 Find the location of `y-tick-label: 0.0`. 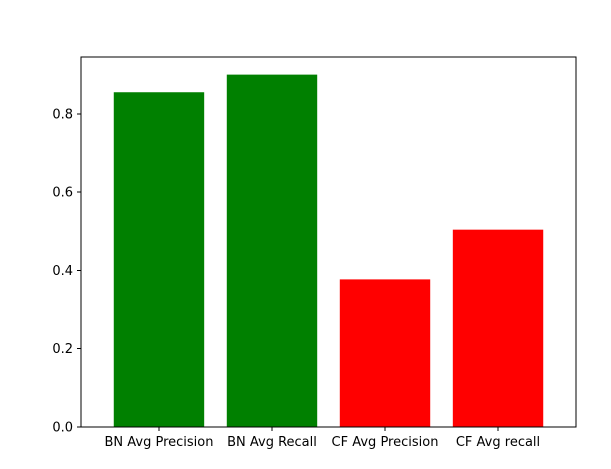

y-tick-label: 0.0 is located at coordinates (62, 428).